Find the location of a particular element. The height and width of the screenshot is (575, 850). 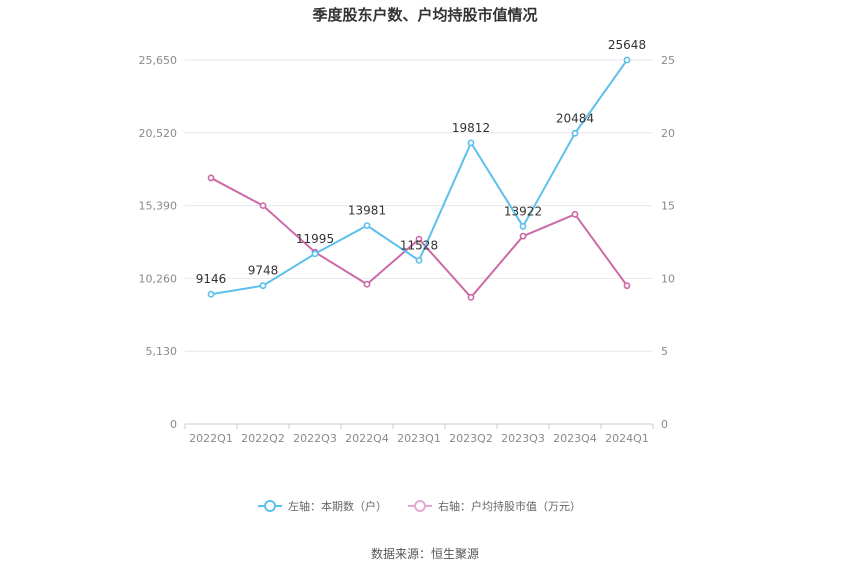

legend-item-right-series: 右轴：户均持股市值（万元） is located at coordinates (494, 506).